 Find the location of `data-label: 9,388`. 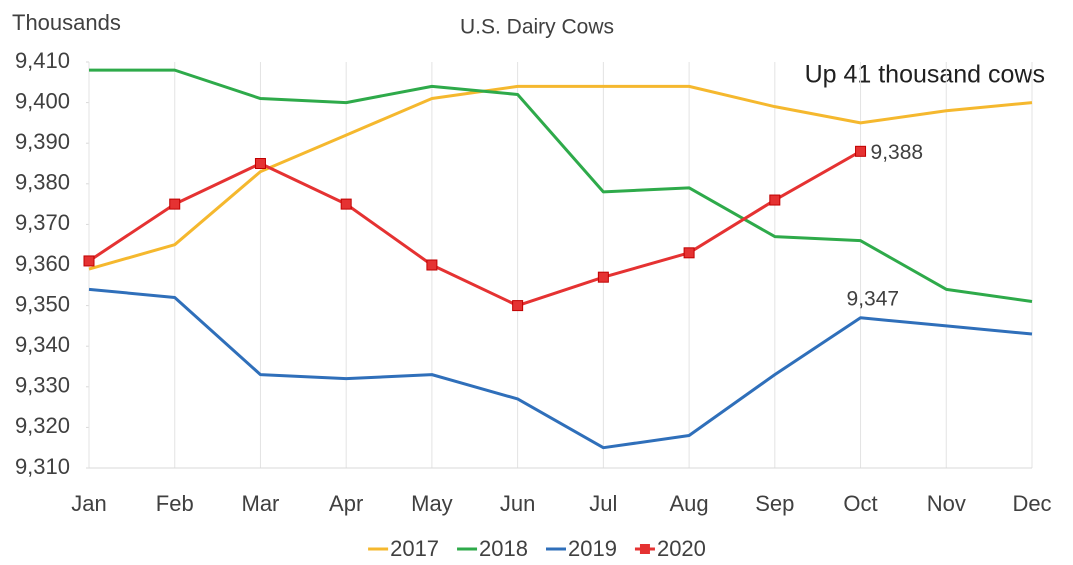

data-label: 9,388 is located at coordinates (897, 152).